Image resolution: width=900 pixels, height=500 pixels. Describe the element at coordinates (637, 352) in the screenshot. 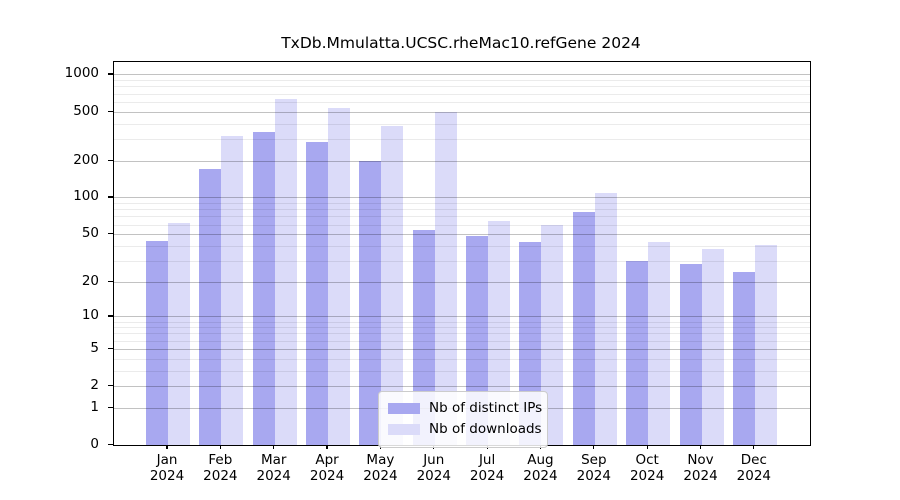

I see `bar-ips-oct` at that location.